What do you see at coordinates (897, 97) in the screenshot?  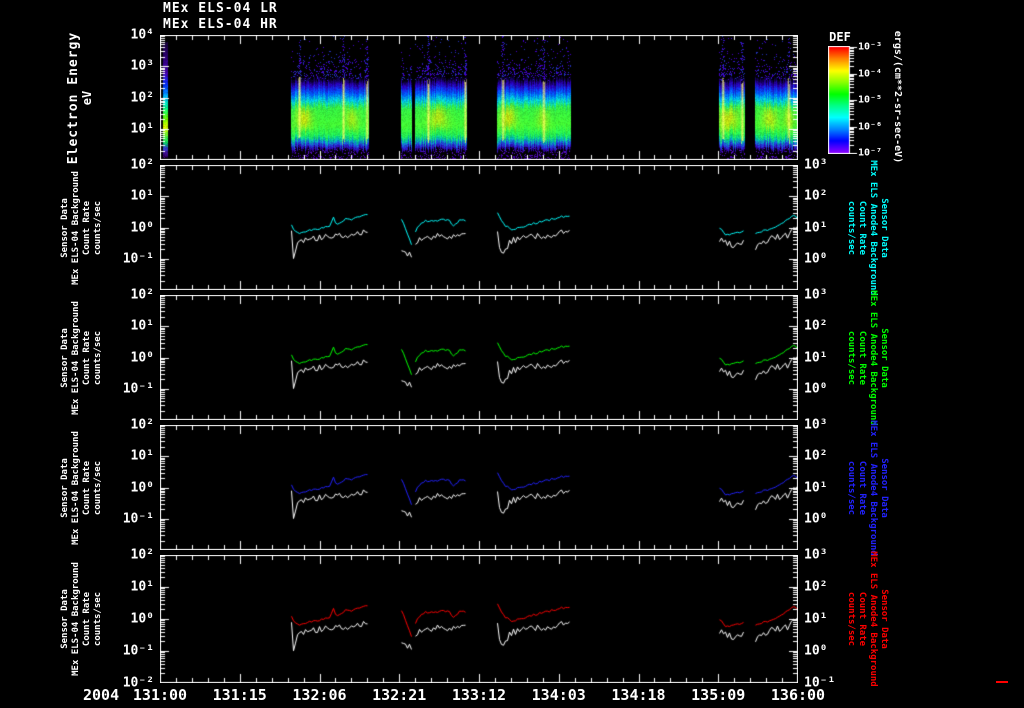 I see `colorbar-unit-text: ergs/(cm**2-sr-sec-eV)` at bounding box center [897, 97].